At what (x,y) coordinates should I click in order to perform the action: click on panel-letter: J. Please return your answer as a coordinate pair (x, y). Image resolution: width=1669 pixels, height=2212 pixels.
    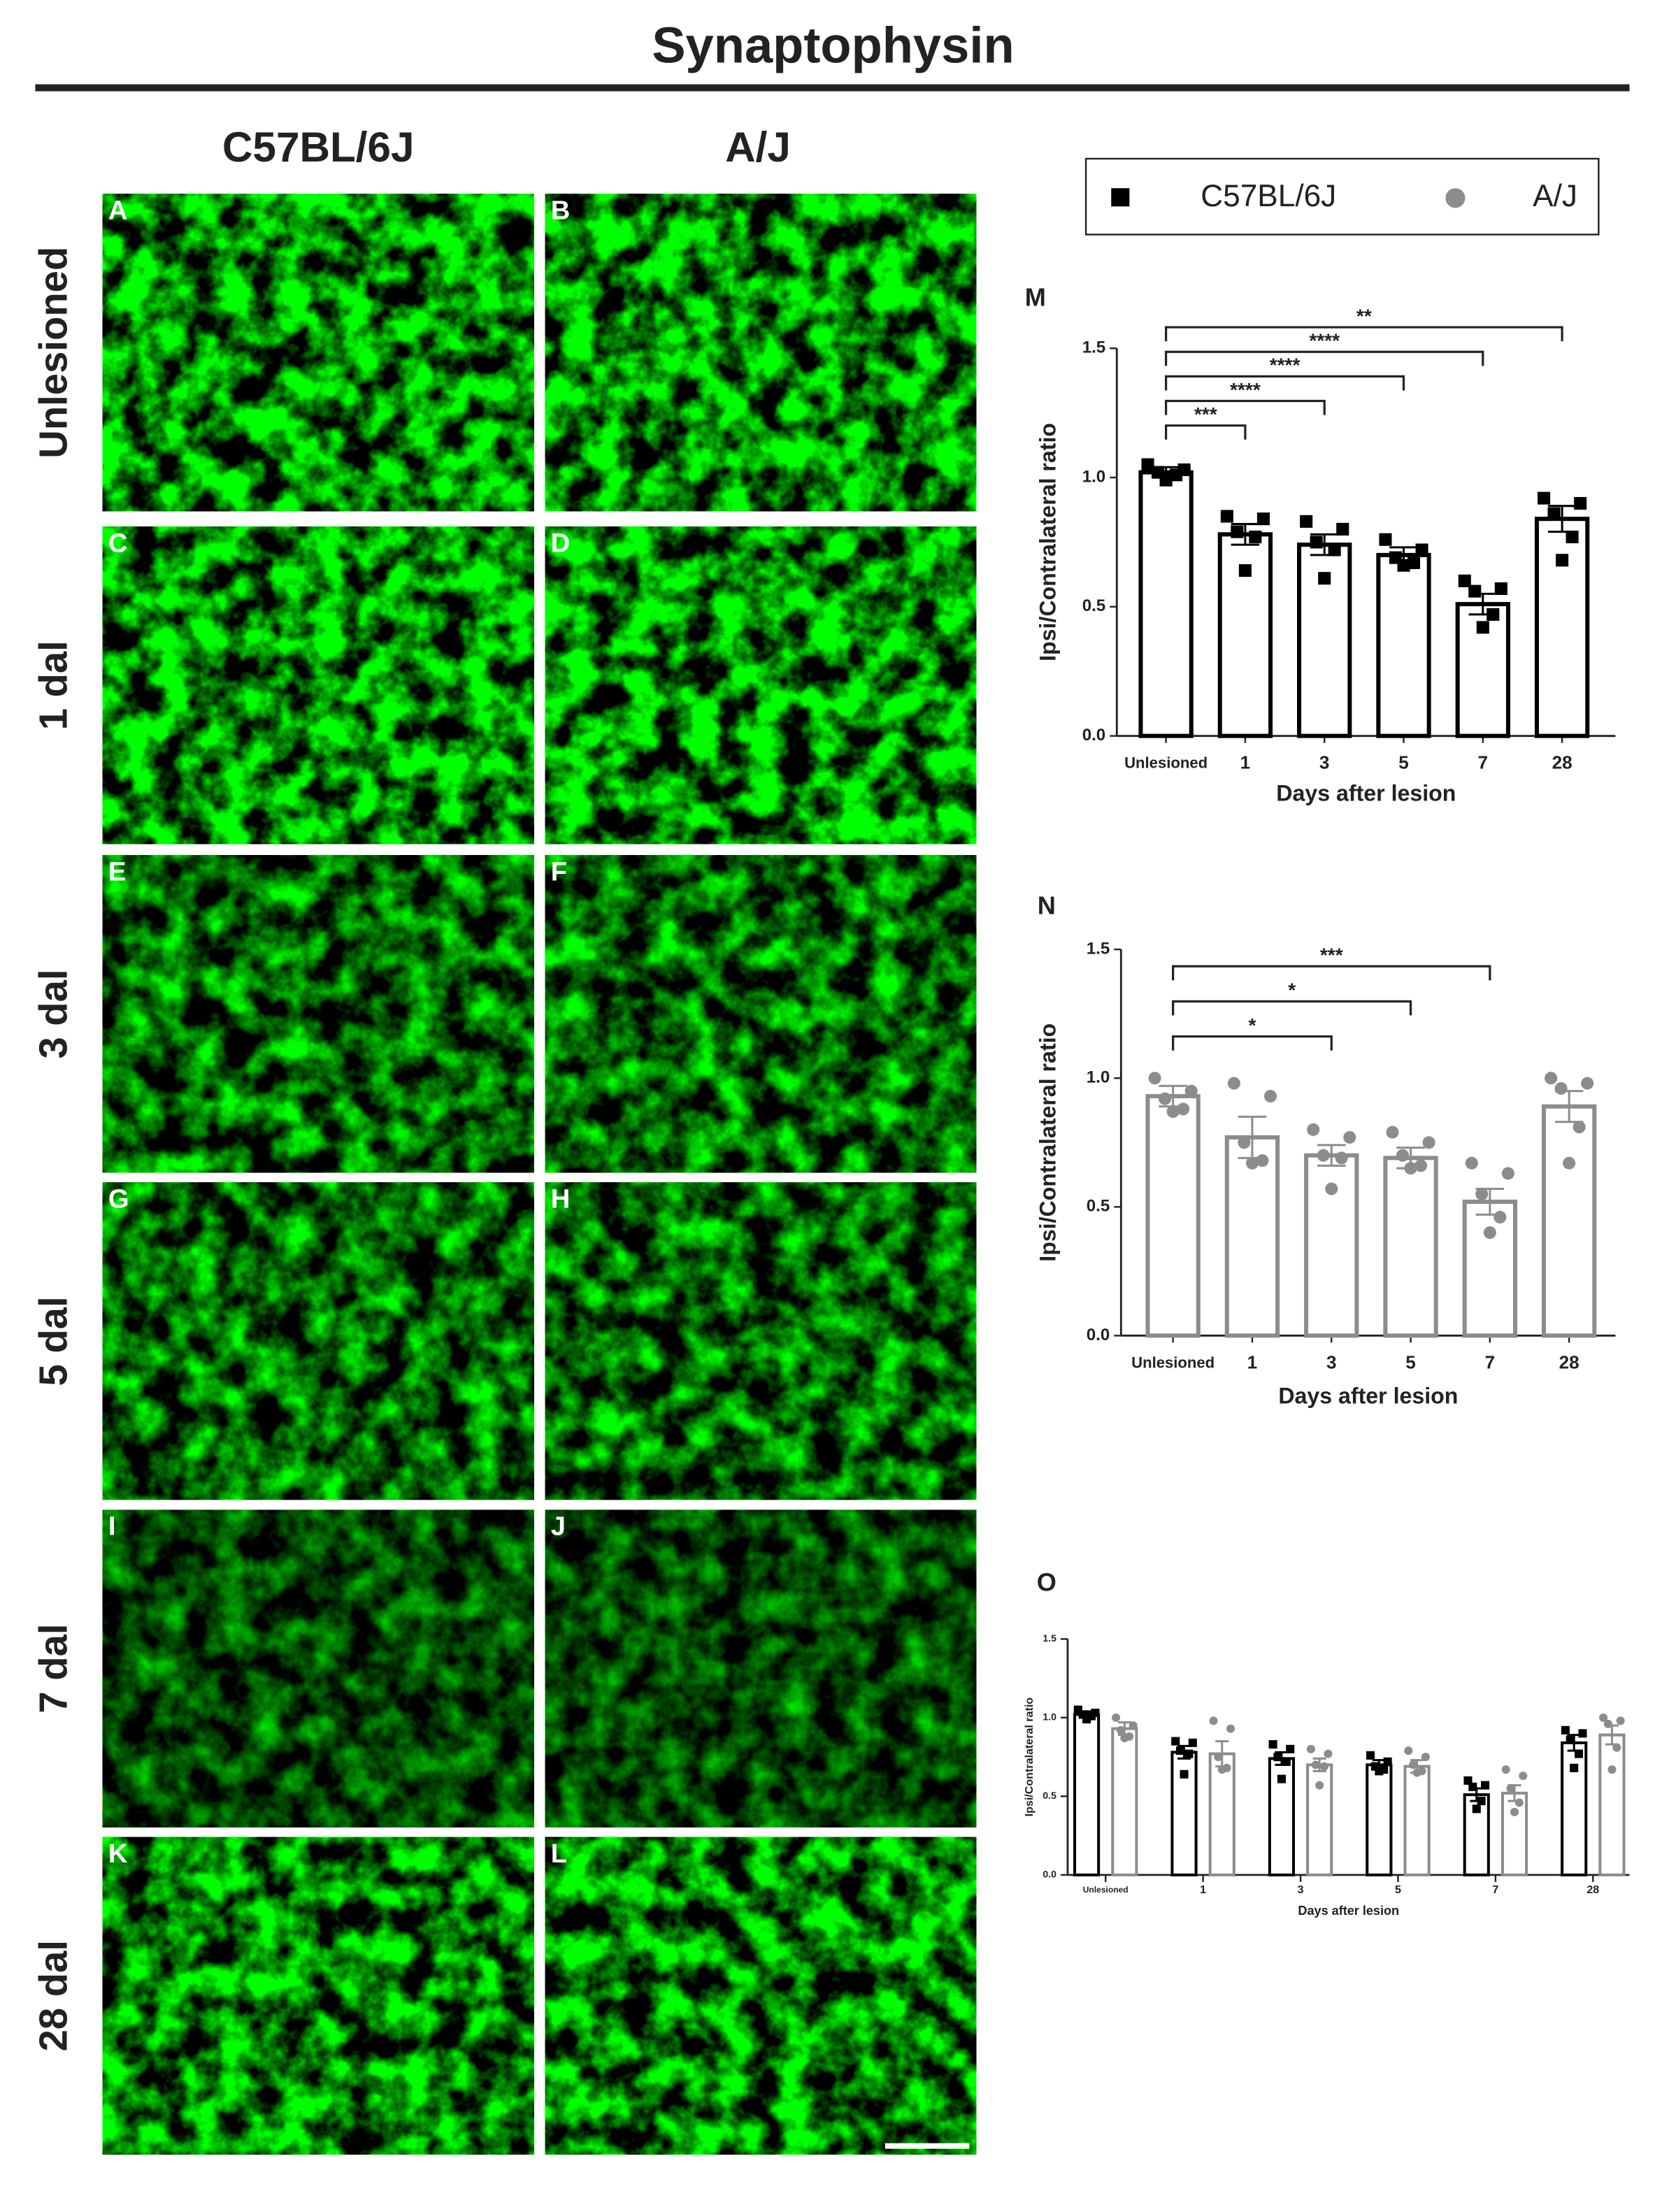
    Looking at the image, I should click on (558, 1526).